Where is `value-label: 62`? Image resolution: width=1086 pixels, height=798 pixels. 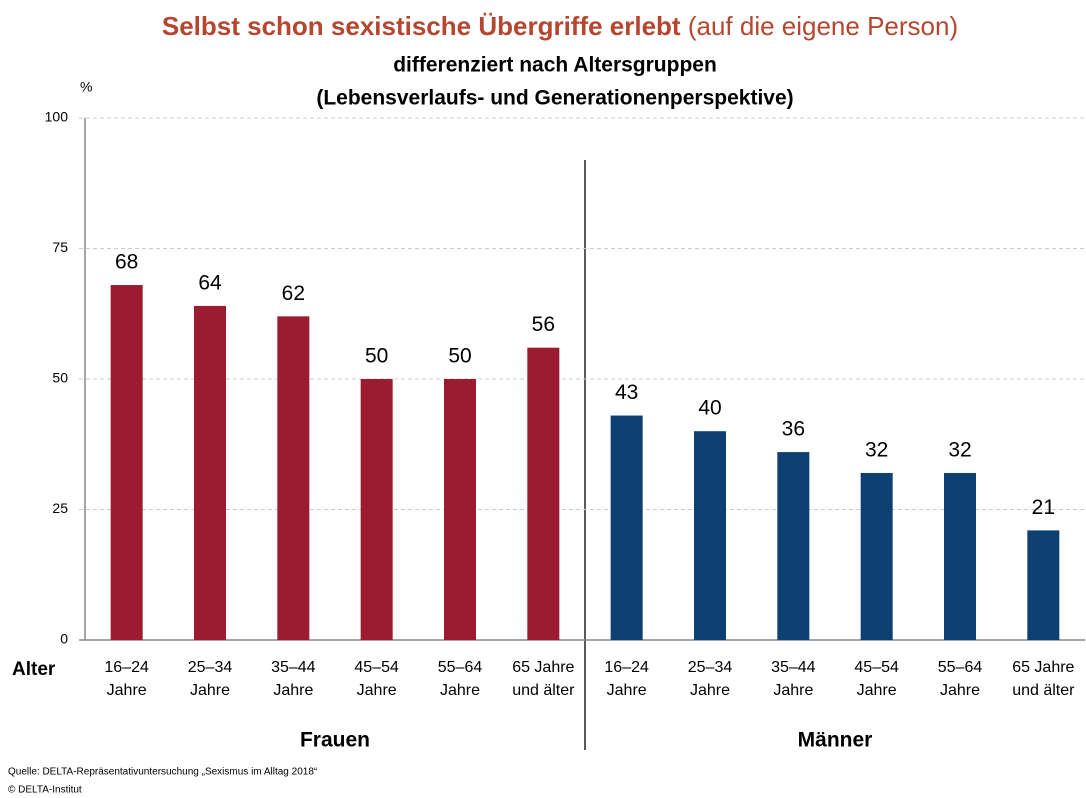
value-label: 62 is located at coordinates (293, 293).